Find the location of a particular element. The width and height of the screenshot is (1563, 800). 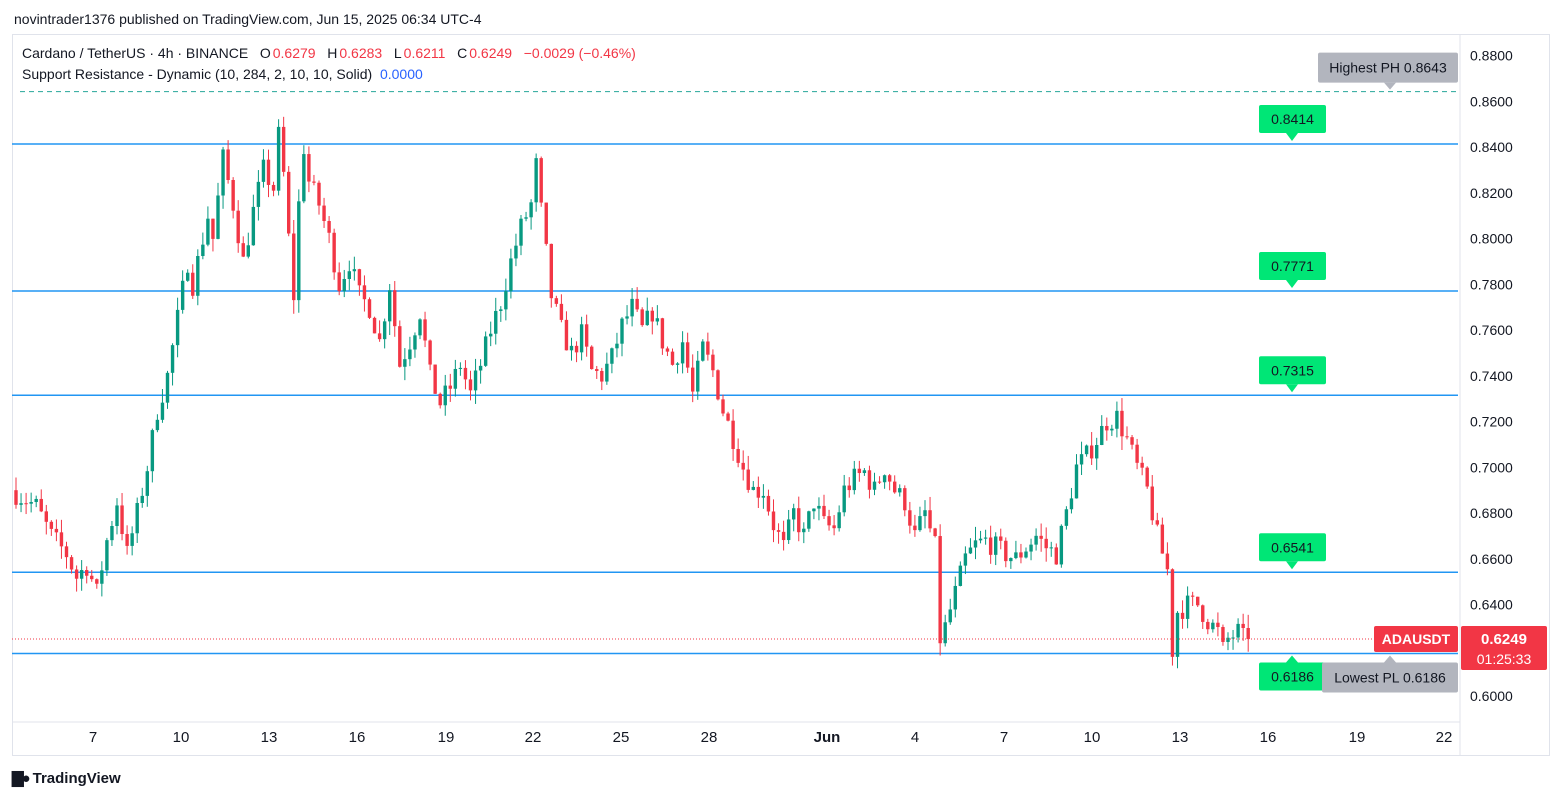

change-value: −0.0029 (−0.46%) is located at coordinates (579, 53).